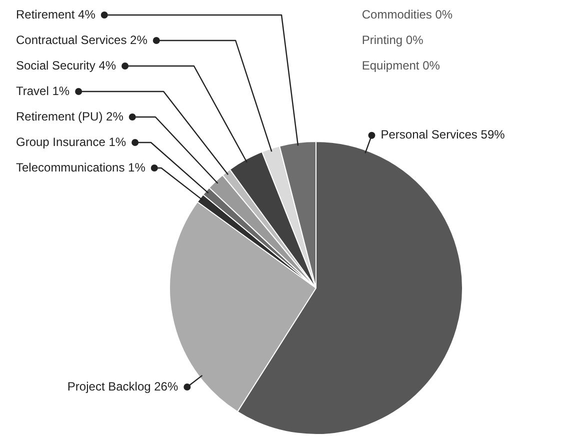 The width and height of the screenshot is (569, 439). Describe the element at coordinates (407, 14) in the screenshot. I see `category-label: Commodities 0%` at that location.